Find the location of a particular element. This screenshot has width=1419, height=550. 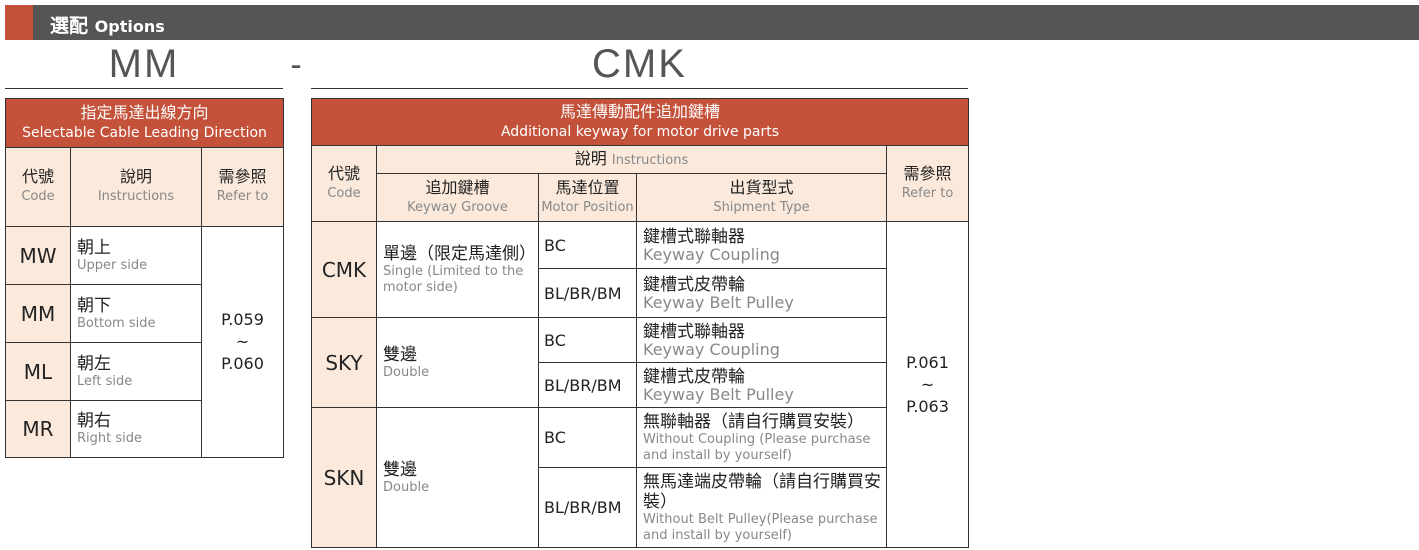

refer-cell: P.061 ~ P.063 is located at coordinates (927, 384).